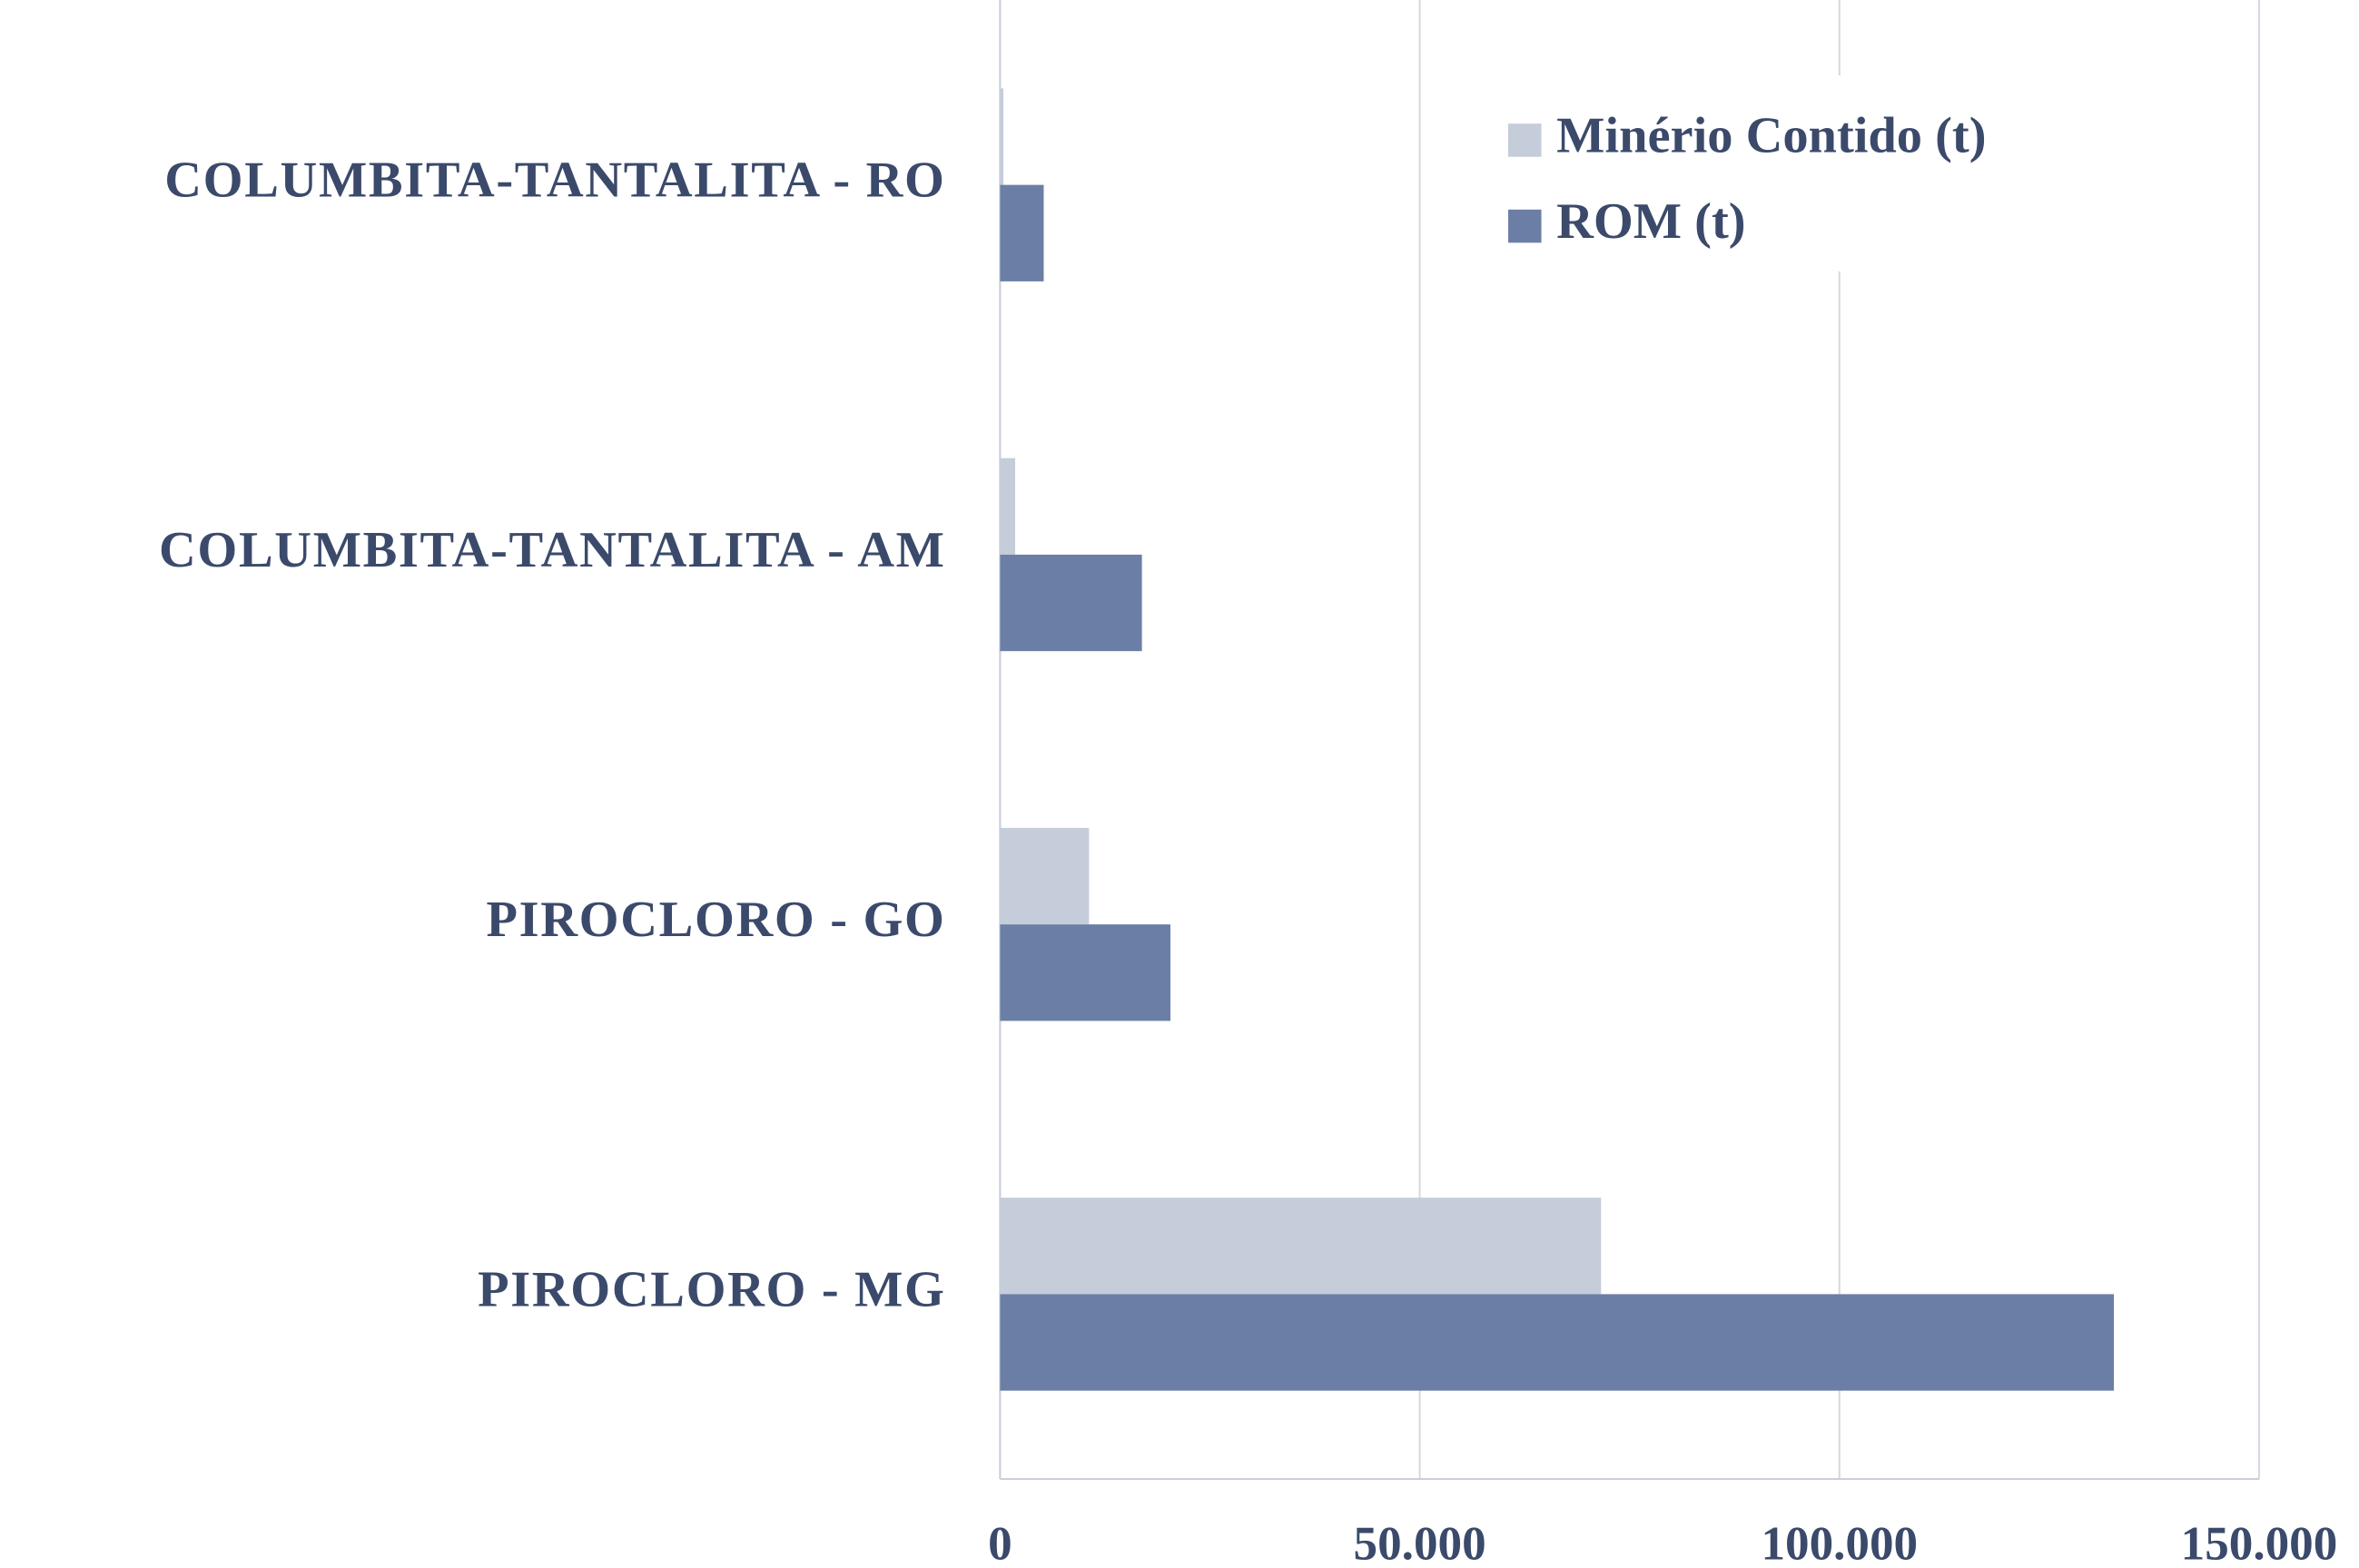 This screenshot has height=1568, width=2359. I want to click on y-tick-label: PIROCLORO - MG, so click(711, 1289).